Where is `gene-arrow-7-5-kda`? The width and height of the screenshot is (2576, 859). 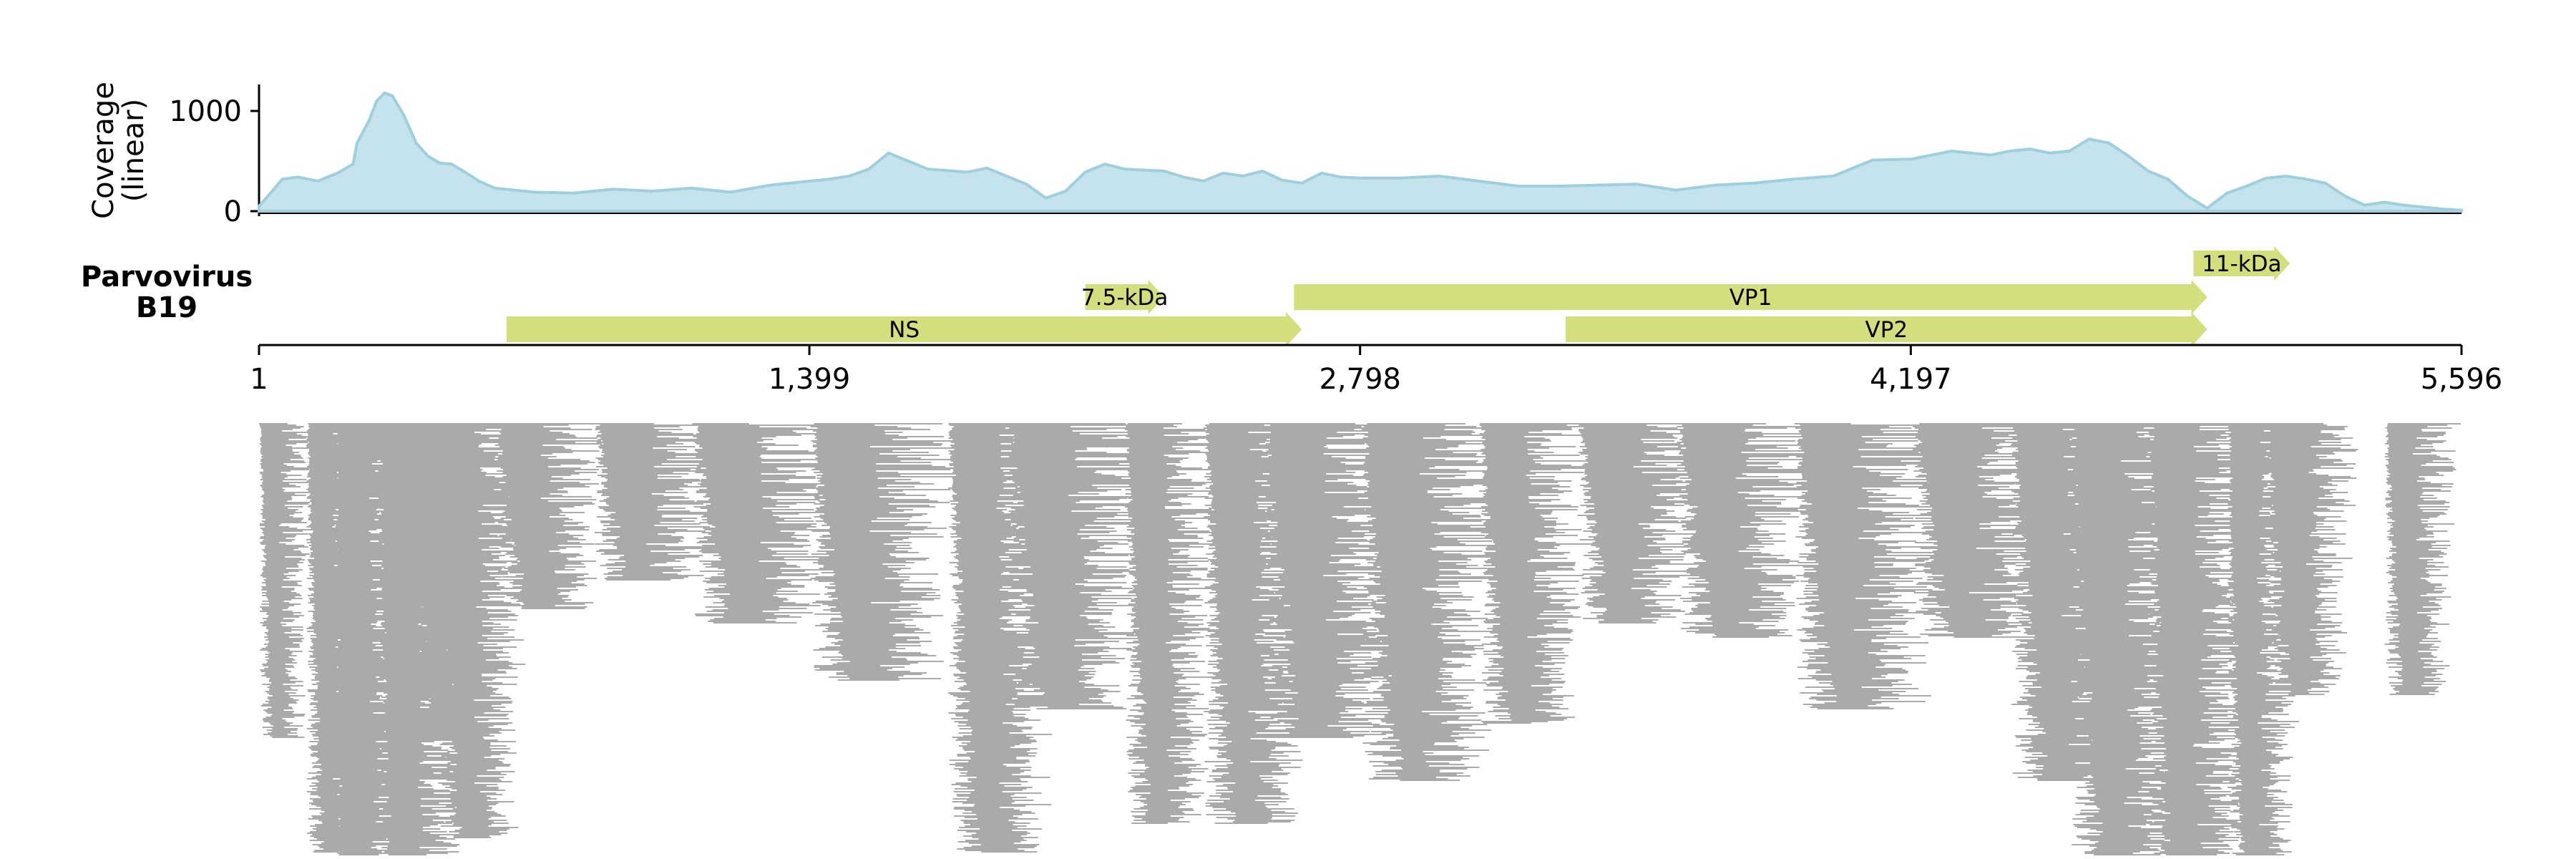 gene-arrow-7-5-kda is located at coordinates (1124, 297).